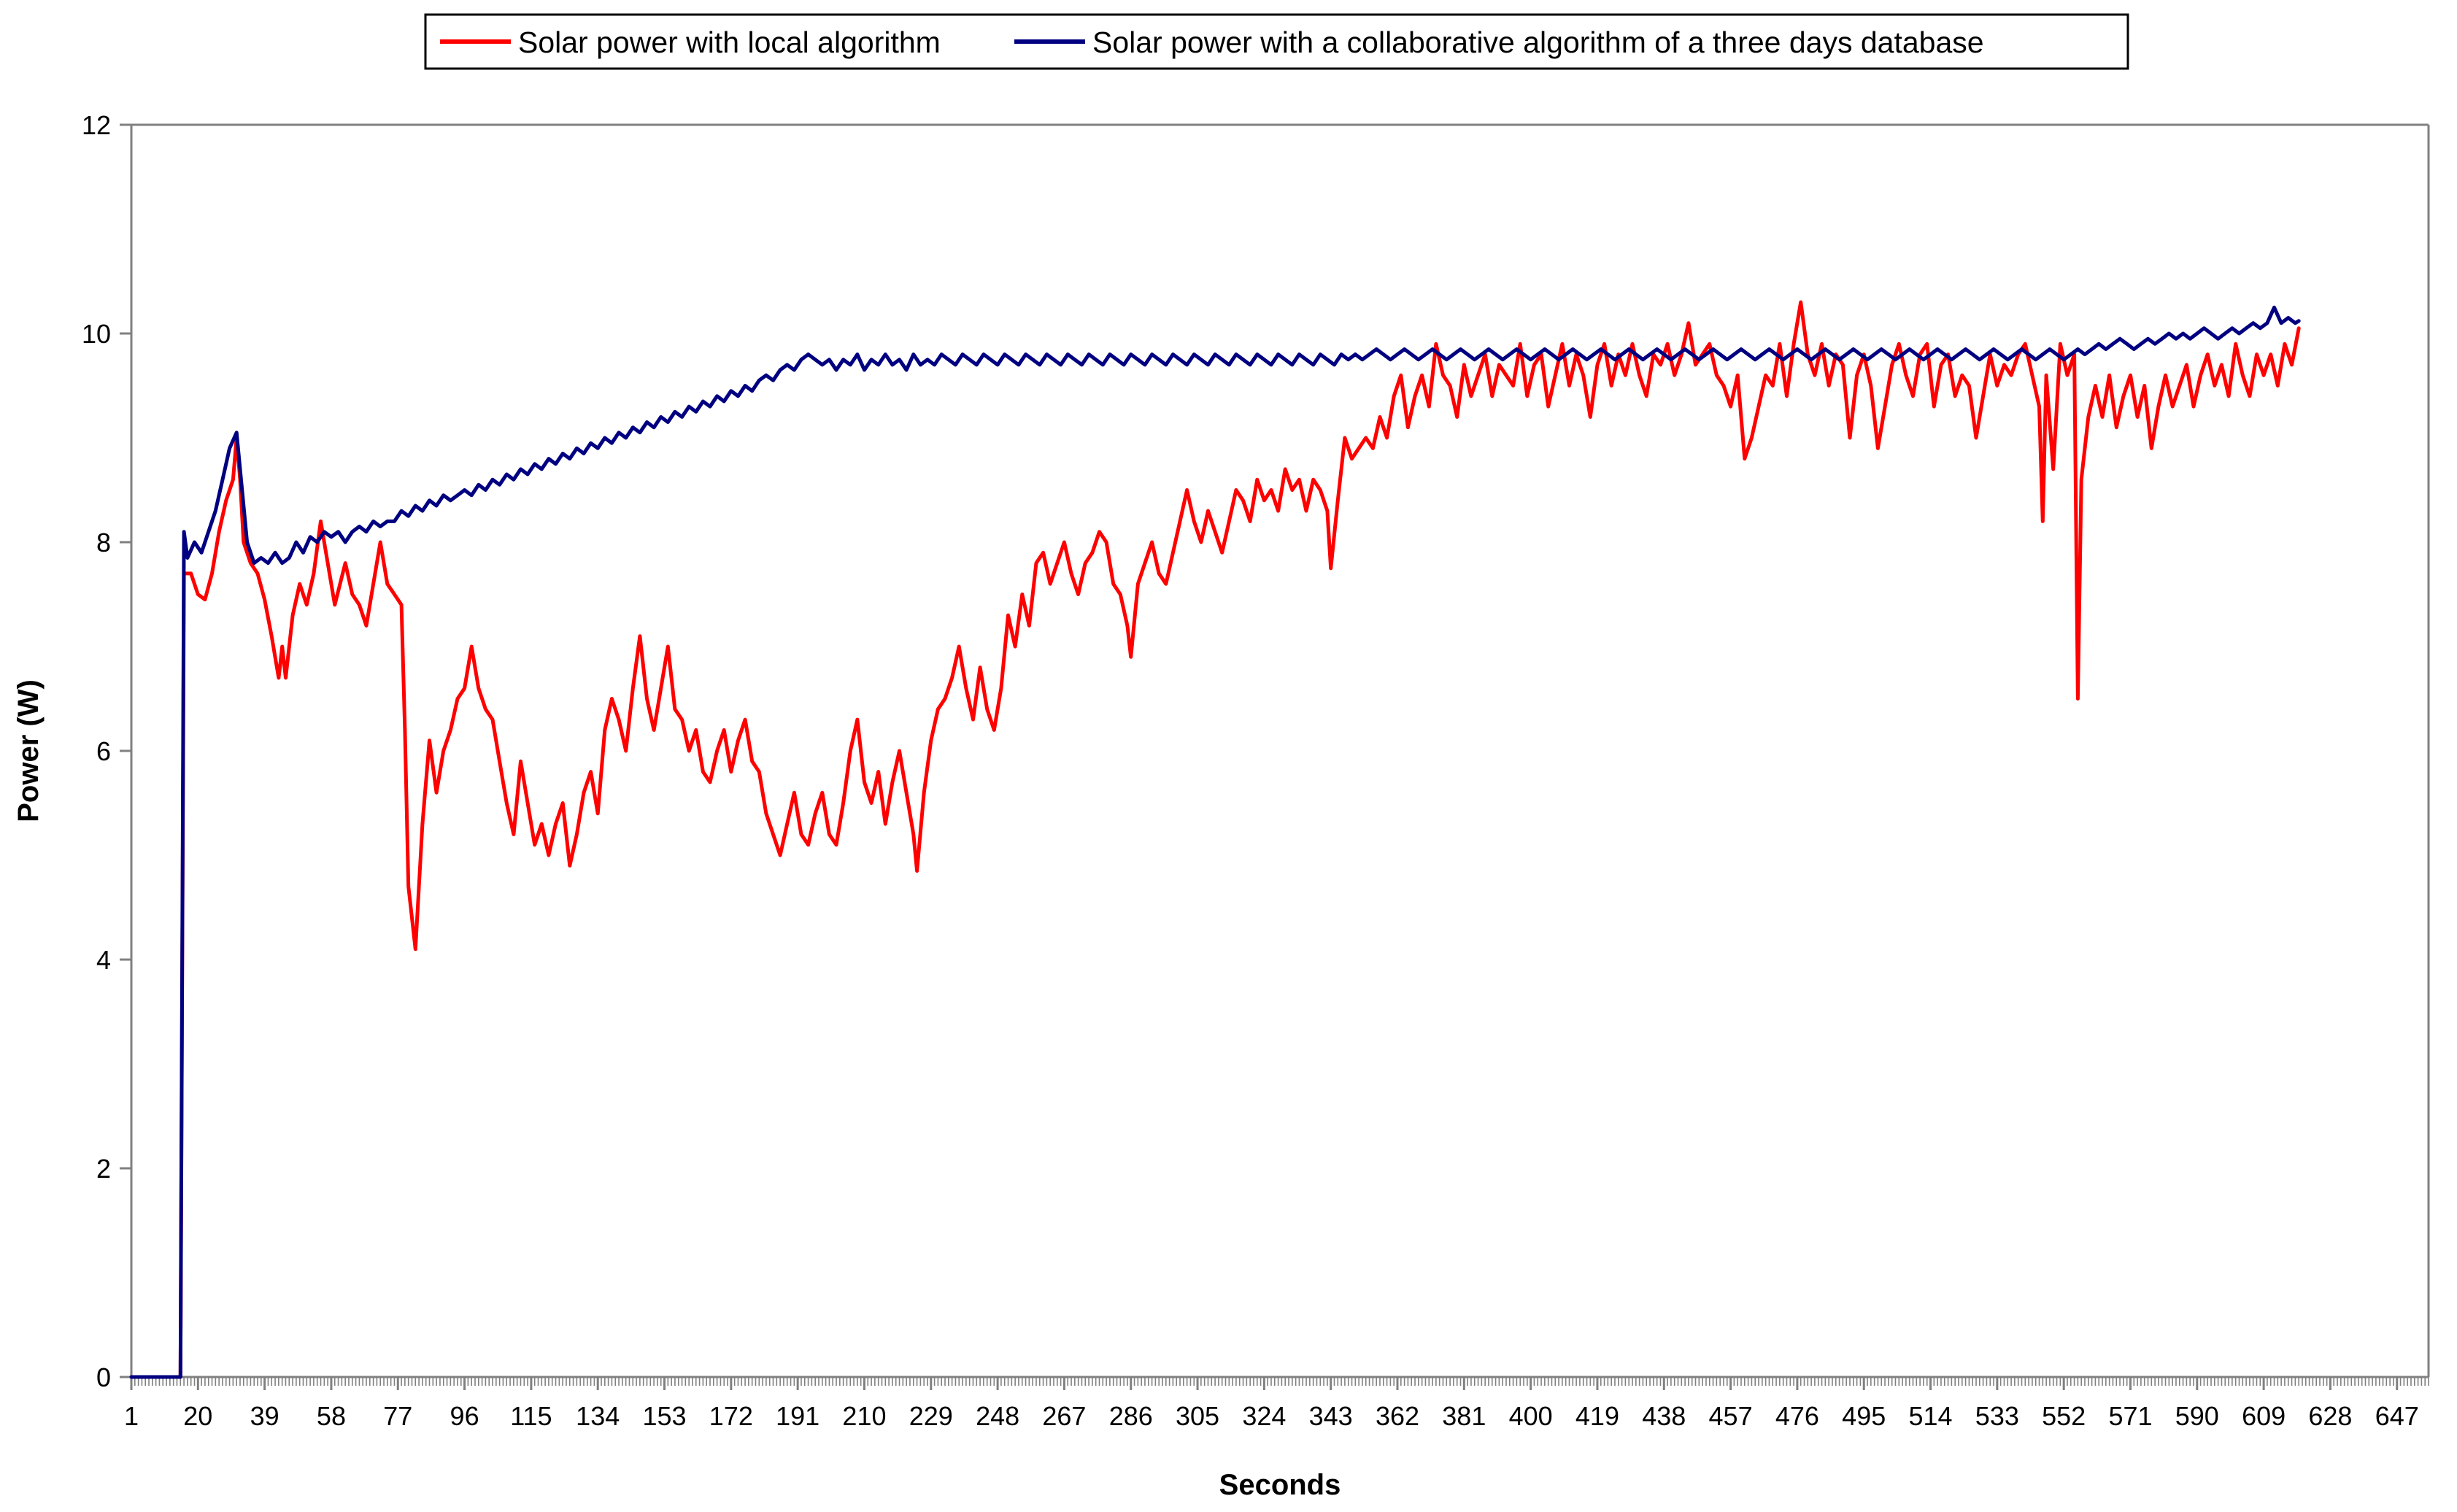 The image size is (2457, 1512). What do you see at coordinates (103, 960) in the screenshot?
I see `y-tick-label: 4` at bounding box center [103, 960].